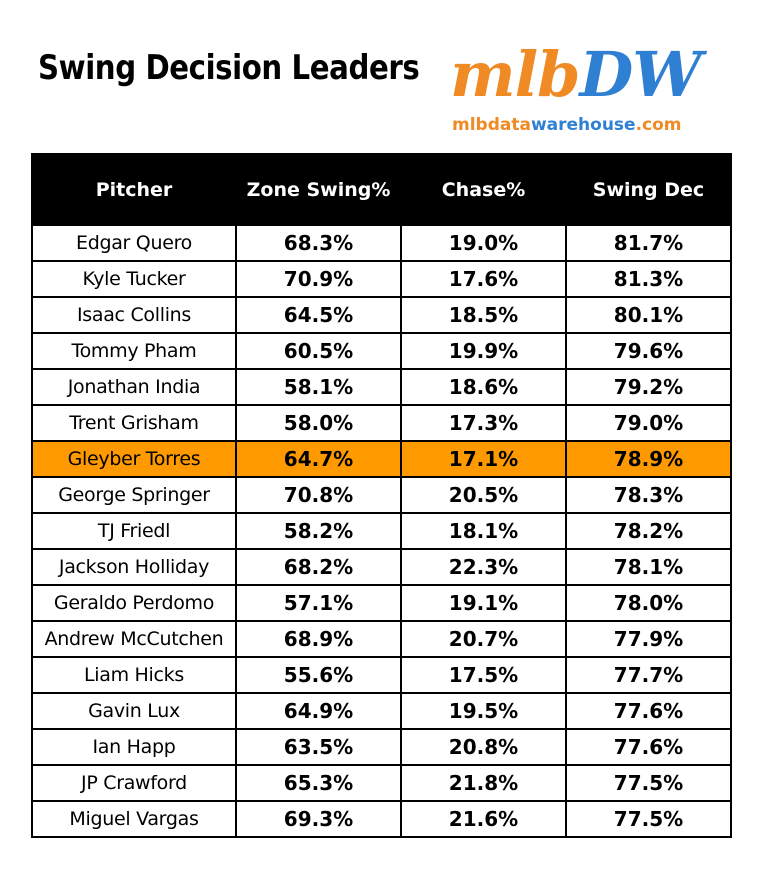 This screenshot has height=884, width=760. I want to click on zone-swing-cell: 64.7%, so click(318, 459).